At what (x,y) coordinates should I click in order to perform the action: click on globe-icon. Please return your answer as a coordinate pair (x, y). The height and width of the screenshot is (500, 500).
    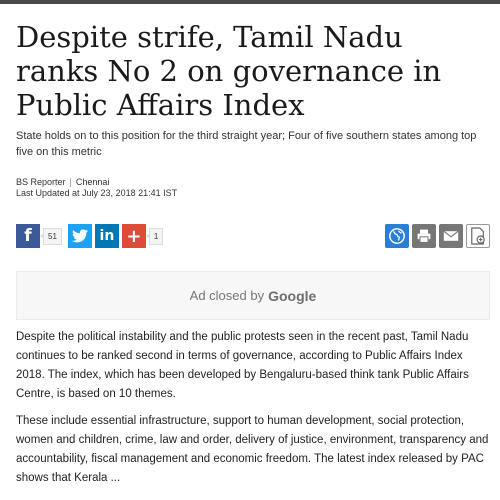
    Looking at the image, I should click on (397, 236).